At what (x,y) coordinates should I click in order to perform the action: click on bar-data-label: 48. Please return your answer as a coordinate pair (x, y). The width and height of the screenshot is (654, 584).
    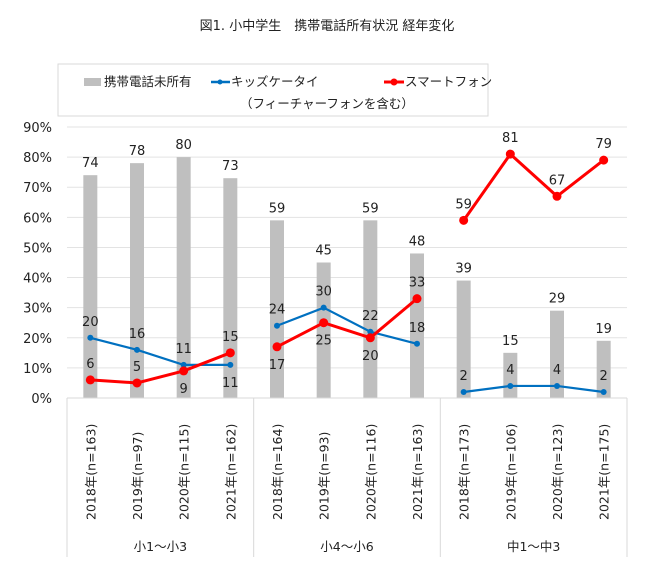
    Looking at the image, I should click on (417, 241).